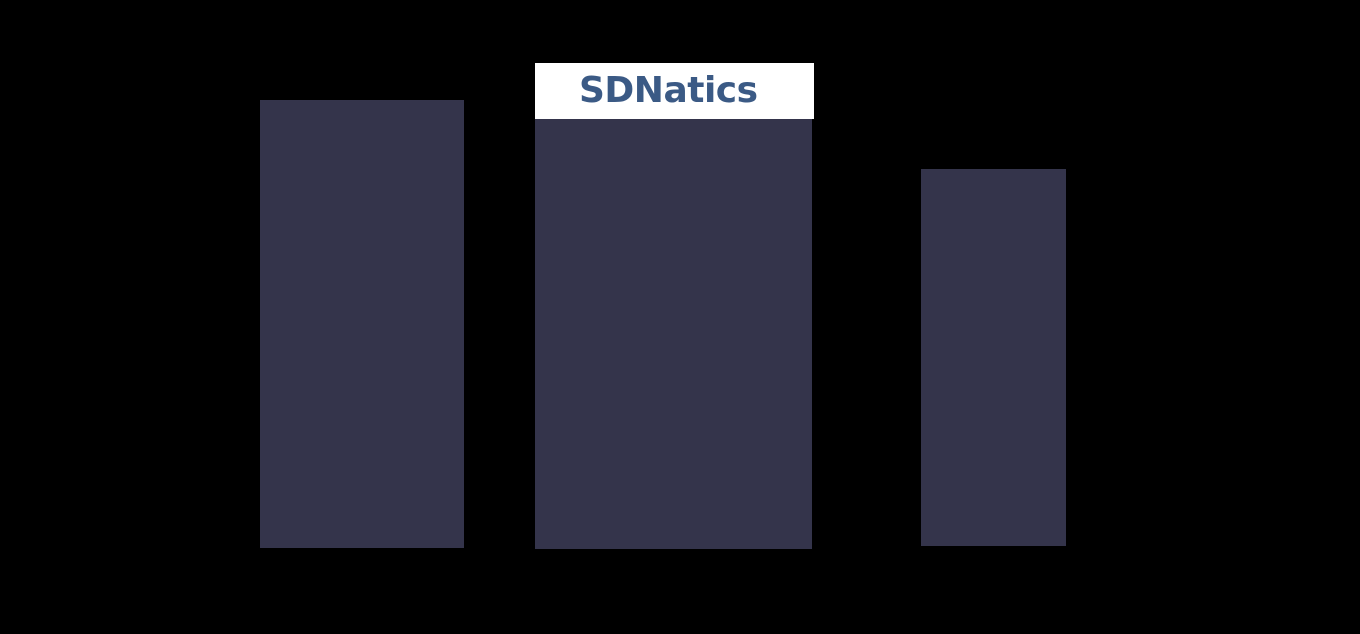 The image size is (1360, 634). Describe the element at coordinates (362, 324) in the screenshot. I see `panel-left` at that location.